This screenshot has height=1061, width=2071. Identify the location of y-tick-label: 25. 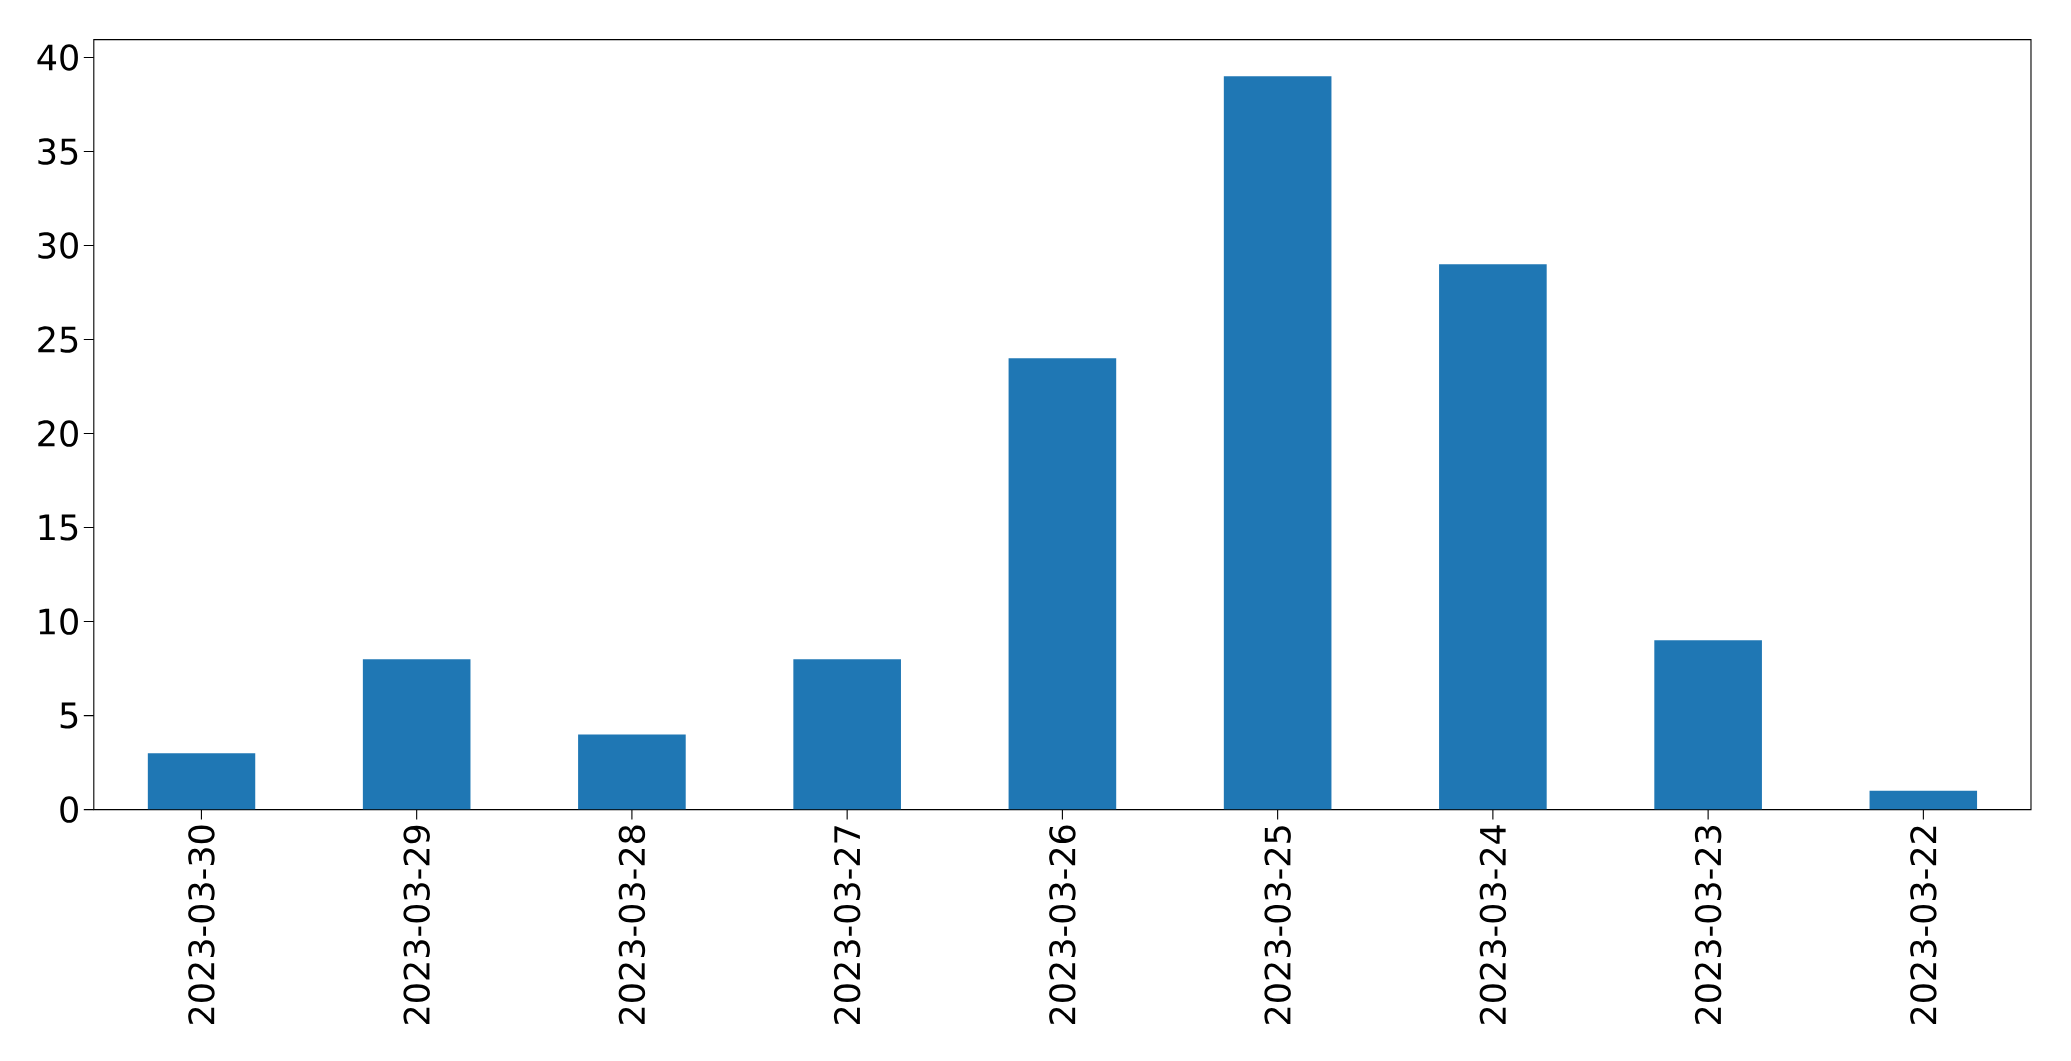
(58, 339).